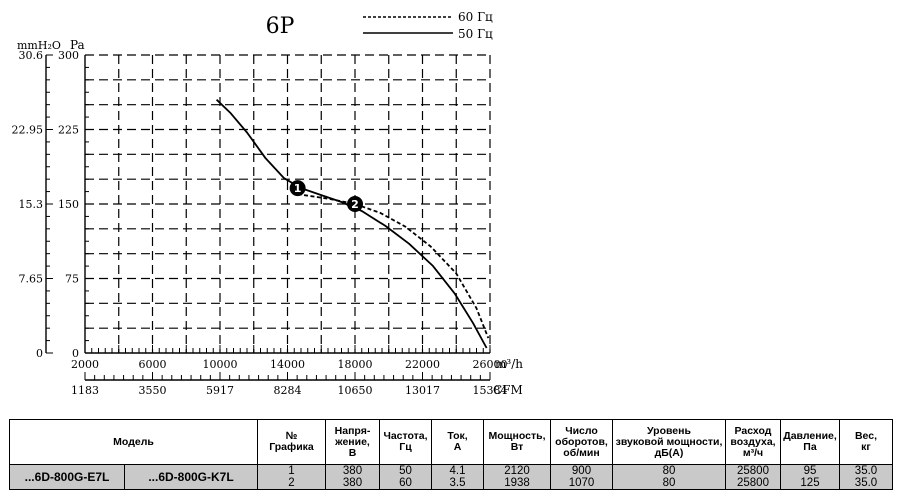 The width and height of the screenshot is (900, 501). I want to click on marker-label-1: 1, so click(298, 188).